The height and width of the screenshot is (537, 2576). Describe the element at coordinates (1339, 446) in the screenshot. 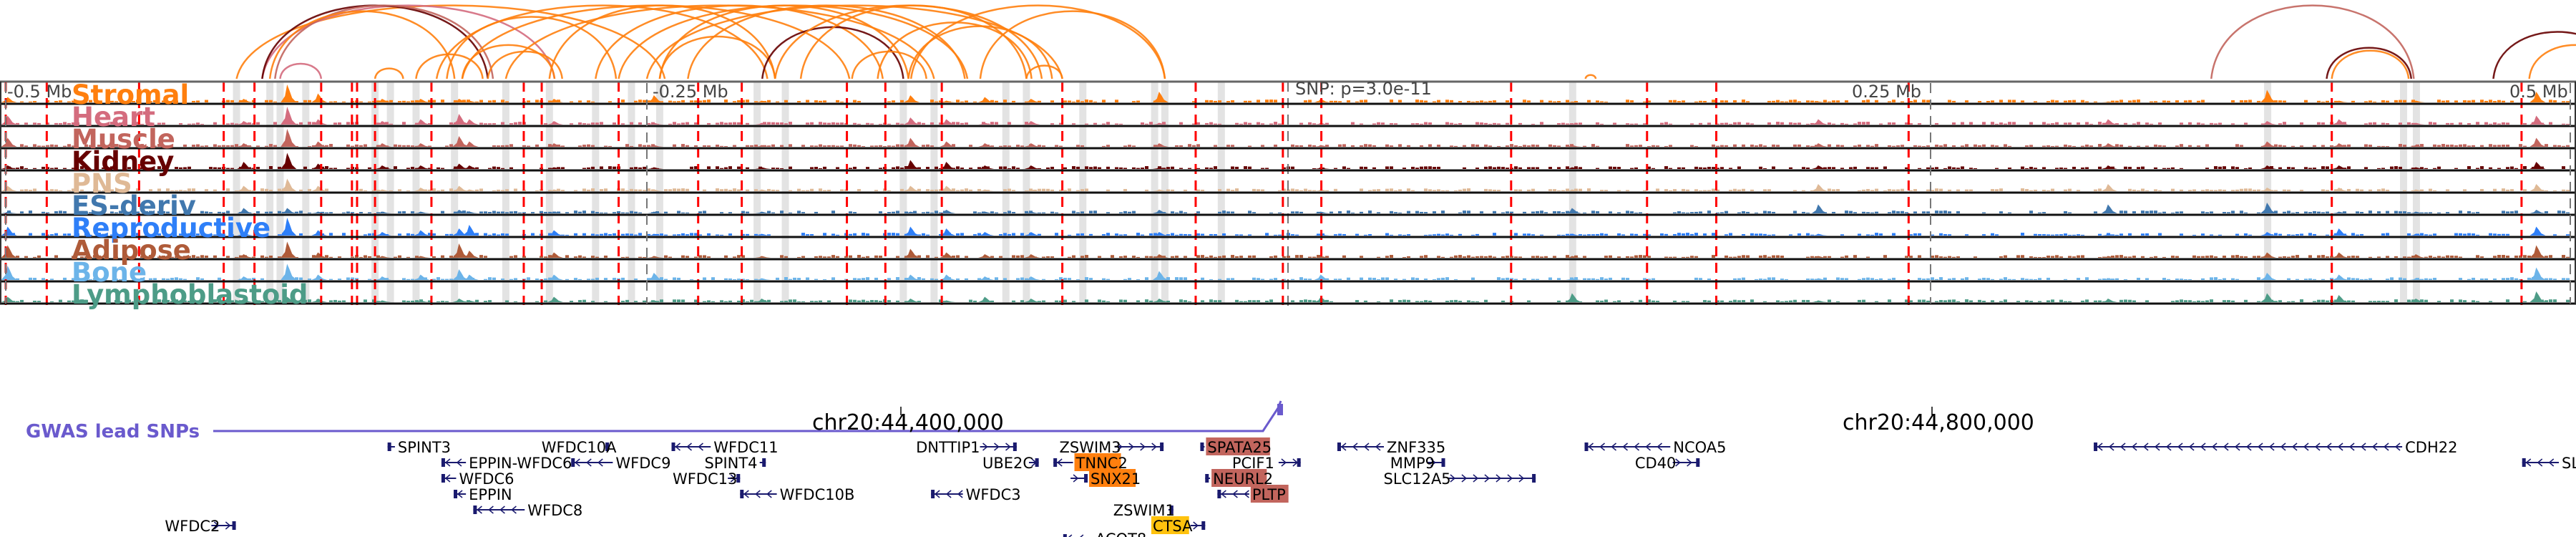

I see `gene-exon` at that location.